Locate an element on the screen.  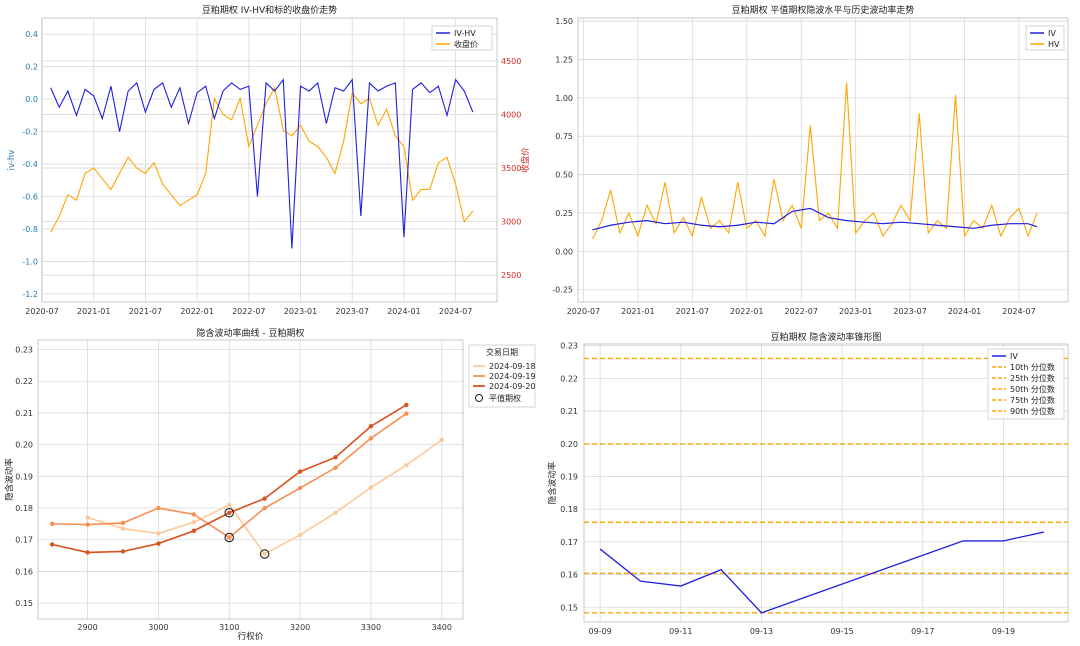
legend-percentile-label: 25th 分位数 is located at coordinates (1032, 378).